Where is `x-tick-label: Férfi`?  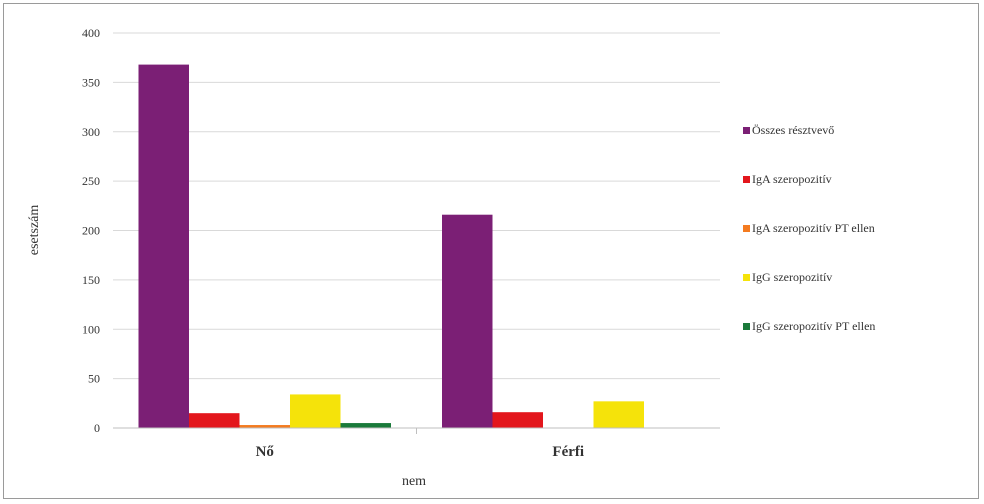 x-tick-label: Férfi is located at coordinates (568, 452).